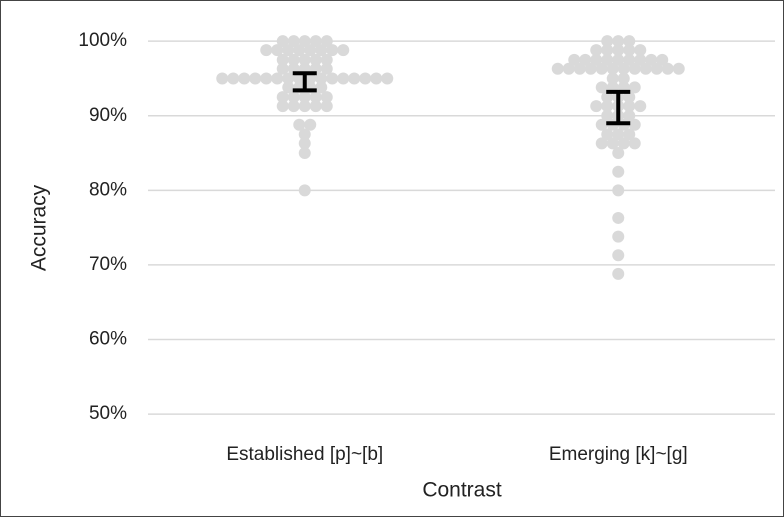 Image resolution: width=784 pixels, height=517 pixels. Describe the element at coordinates (108, 115) in the screenshot. I see `y-tick-label: 90%` at that location.